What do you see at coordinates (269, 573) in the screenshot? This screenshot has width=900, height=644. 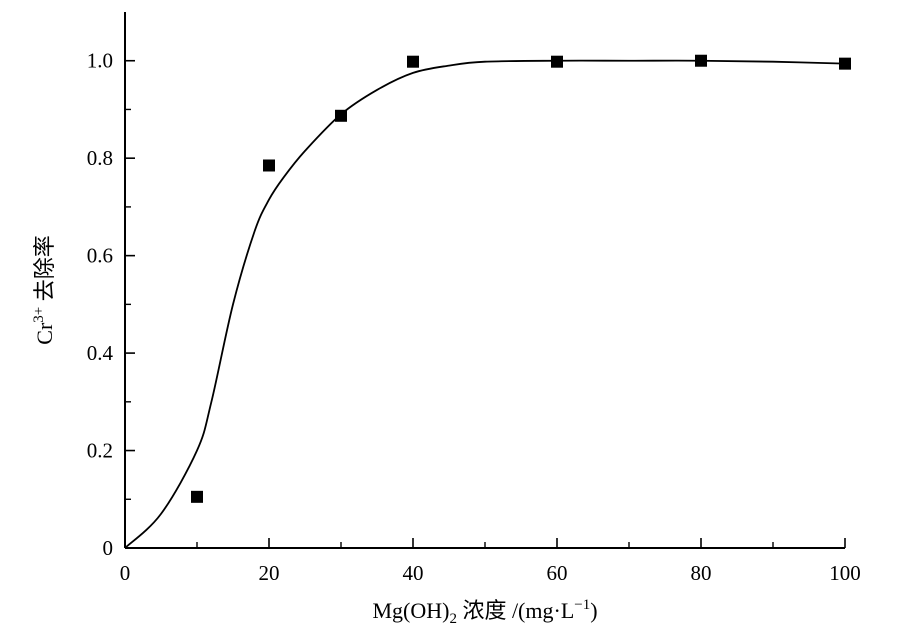 I see `x-tick-label: 20` at bounding box center [269, 573].